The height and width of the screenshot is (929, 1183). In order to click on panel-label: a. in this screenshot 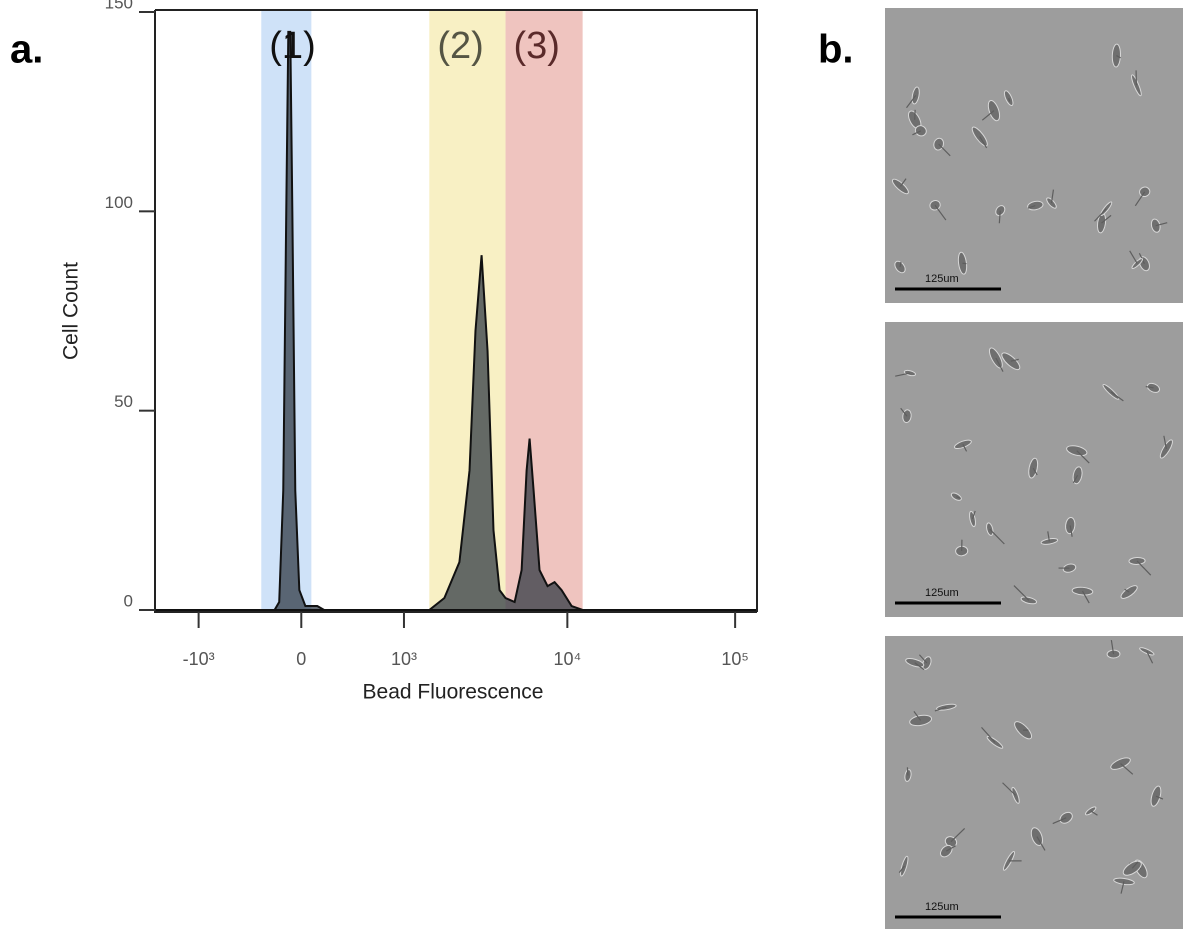, I will do `click(26, 50)`.